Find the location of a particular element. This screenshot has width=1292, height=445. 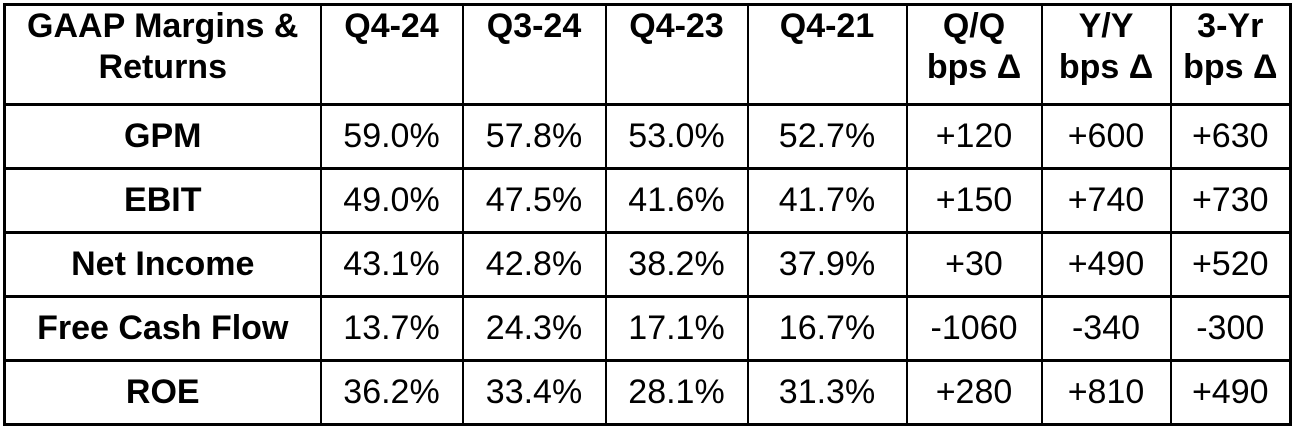

cell-gpm-q4-23: 53.0% is located at coordinates (676, 136).